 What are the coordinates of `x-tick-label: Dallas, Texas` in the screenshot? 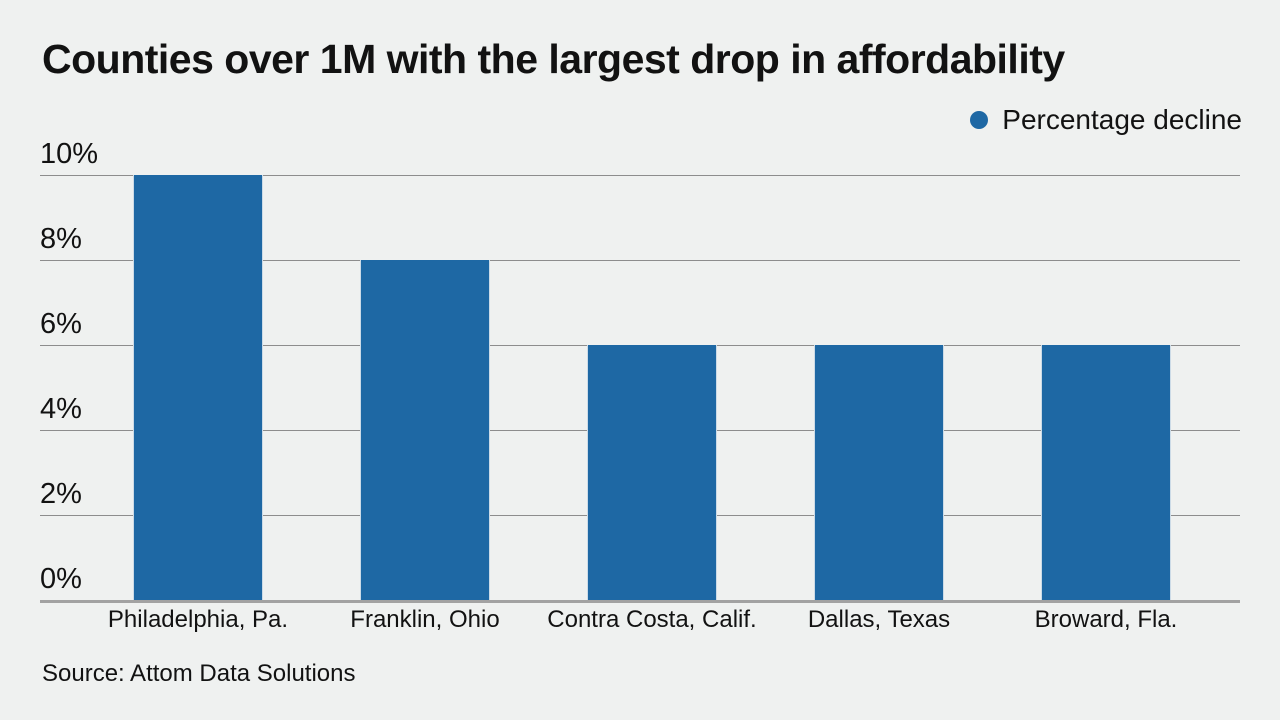 It's located at (879, 619).